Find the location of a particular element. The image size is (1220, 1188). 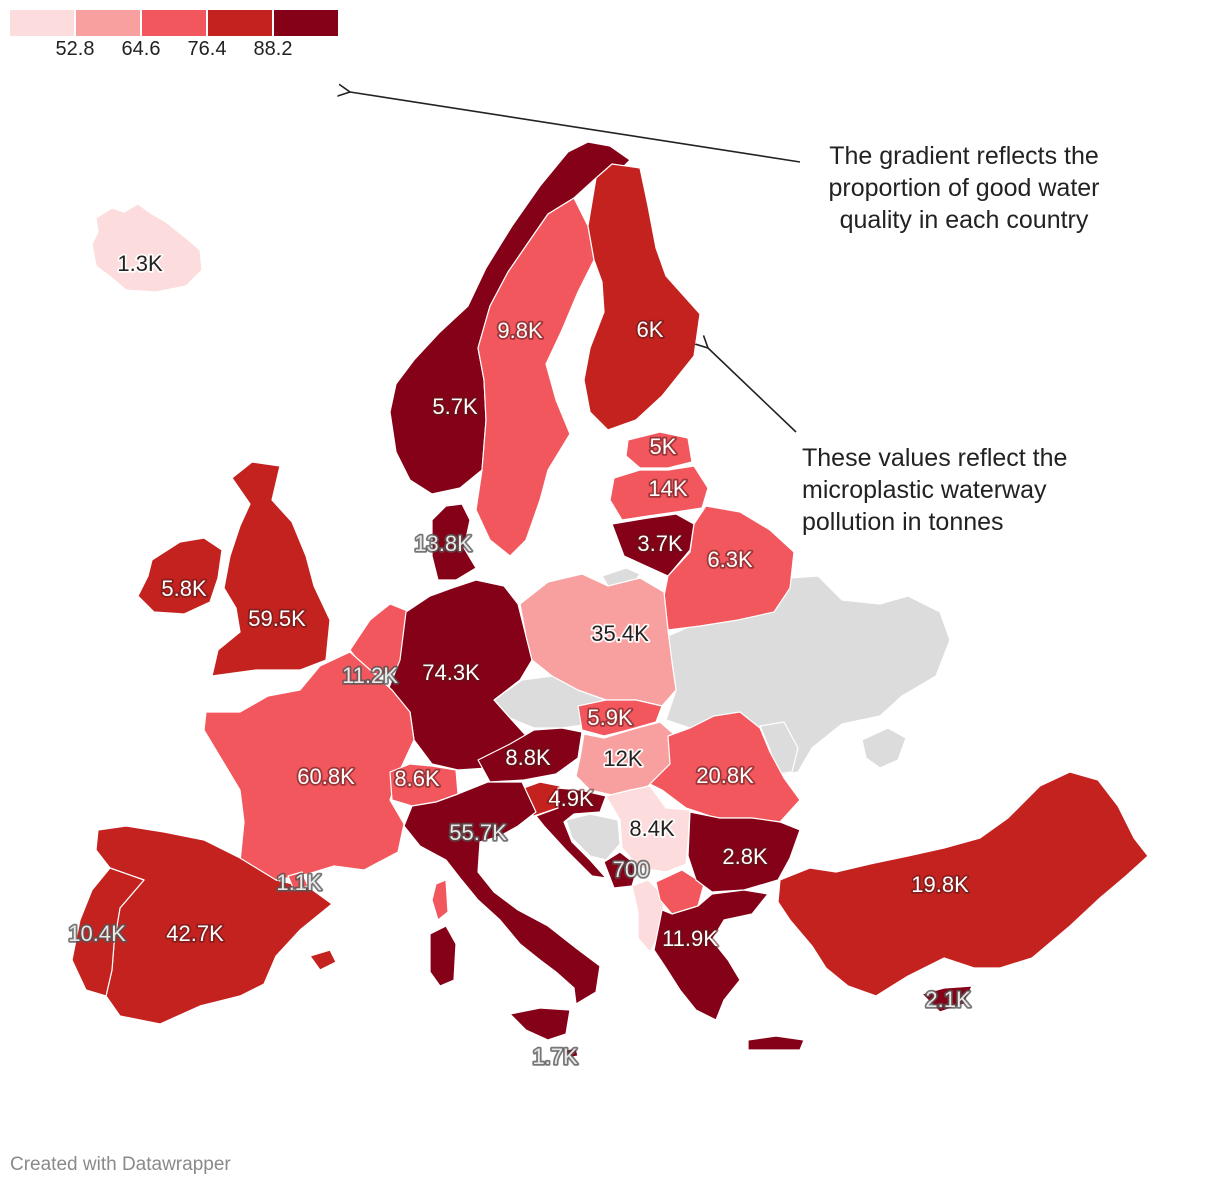

value-label-germany: 74.3K is located at coordinates (451, 672).